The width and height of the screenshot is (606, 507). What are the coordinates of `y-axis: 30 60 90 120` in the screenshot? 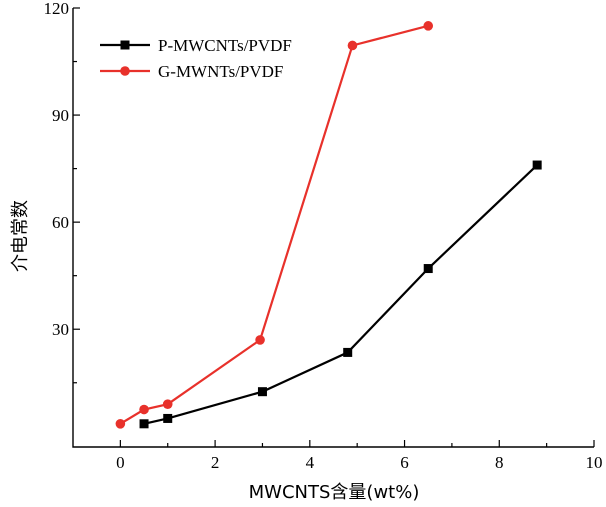 It's located at (62, 192).